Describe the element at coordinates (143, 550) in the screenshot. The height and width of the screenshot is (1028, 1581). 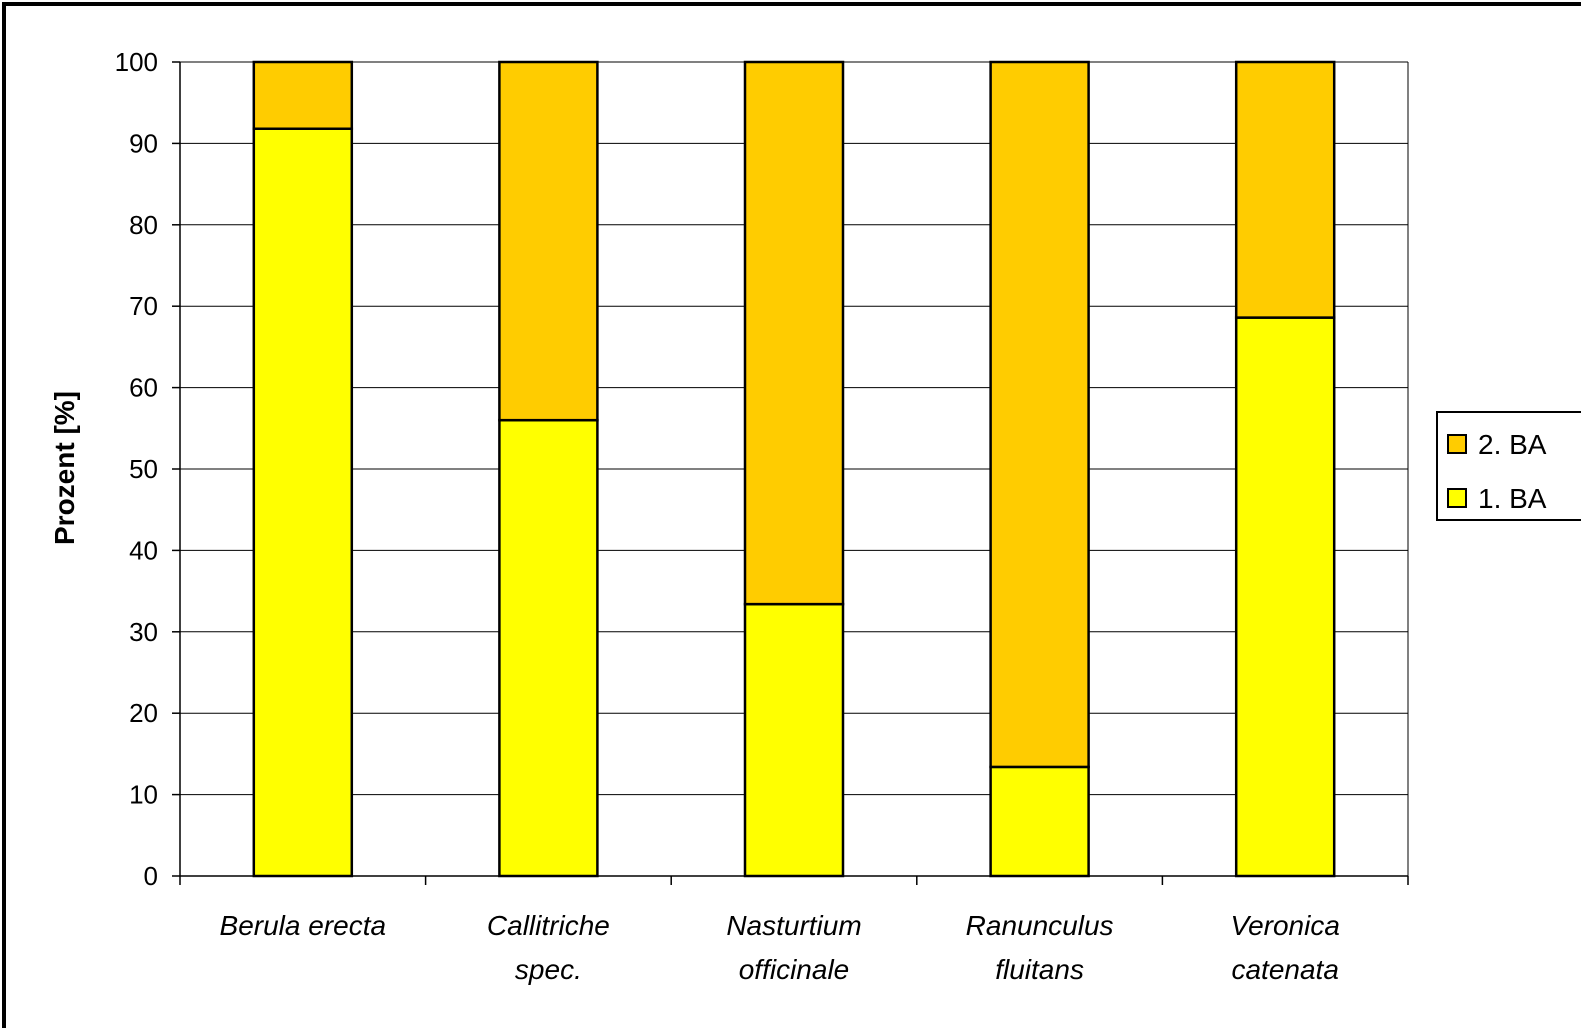
I see `y-tick-label: 40` at that location.